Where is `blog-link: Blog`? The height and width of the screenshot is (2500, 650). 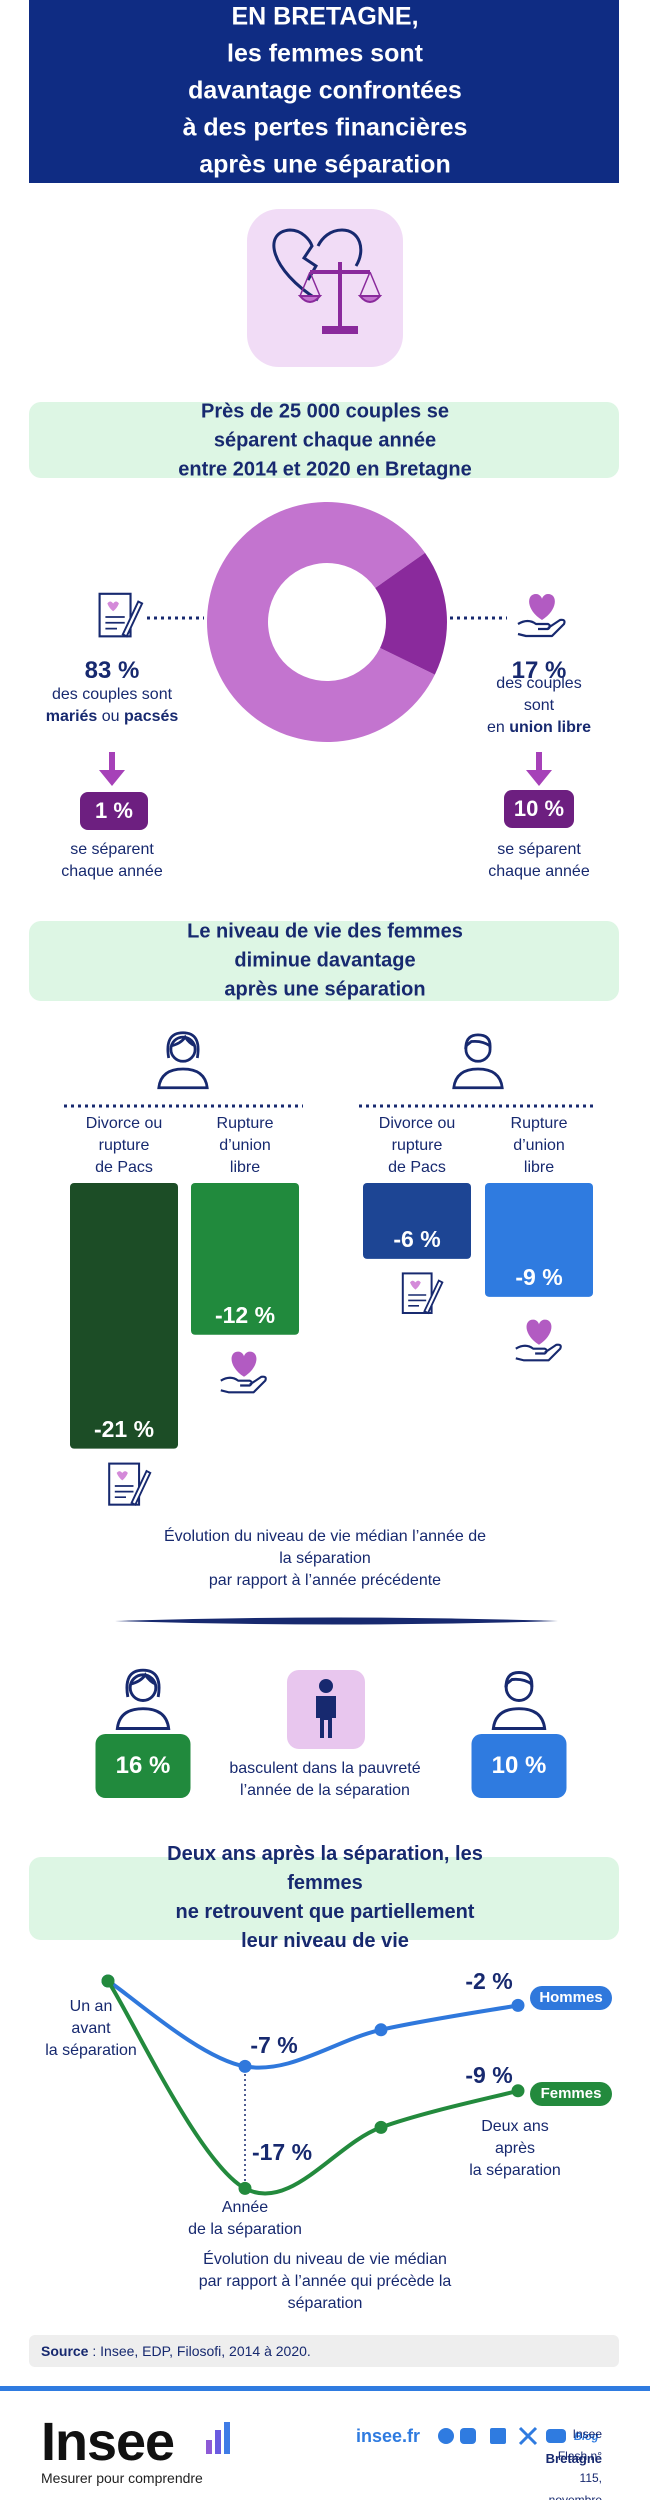
blog-link: Blog is located at coordinates (586, 2437).